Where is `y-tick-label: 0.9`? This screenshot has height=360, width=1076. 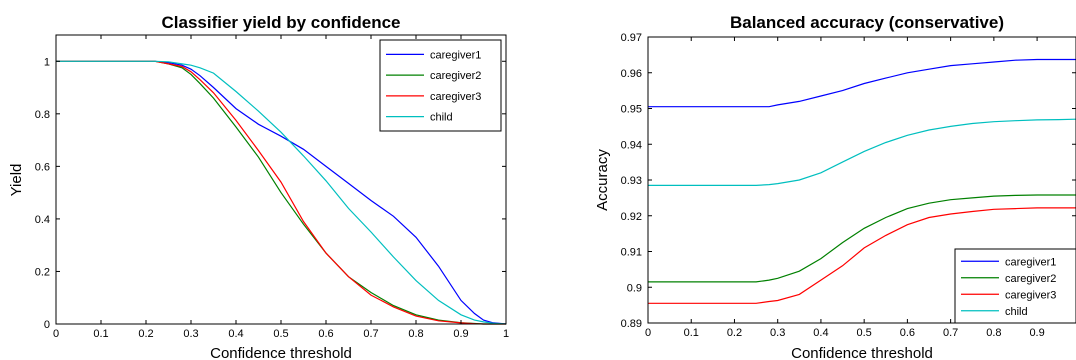
y-tick-label: 0.9 is located at coordinates (634, 288).